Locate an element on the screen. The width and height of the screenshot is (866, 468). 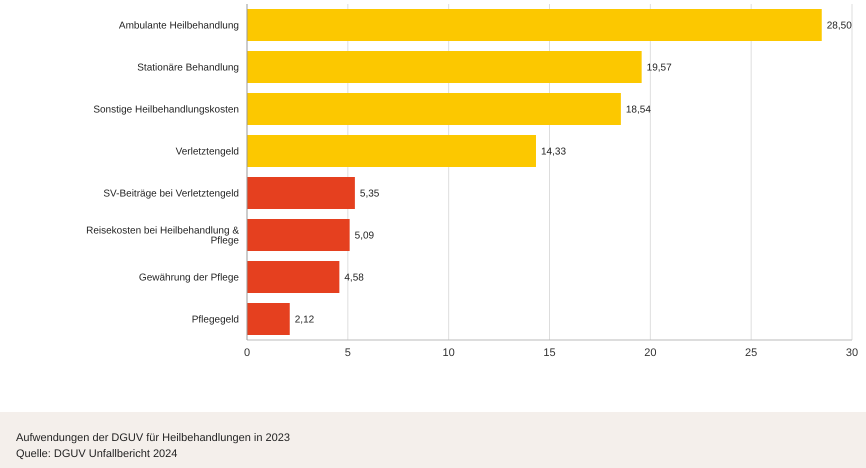
data-label: 28,50 is located at coordinates (839, 26).